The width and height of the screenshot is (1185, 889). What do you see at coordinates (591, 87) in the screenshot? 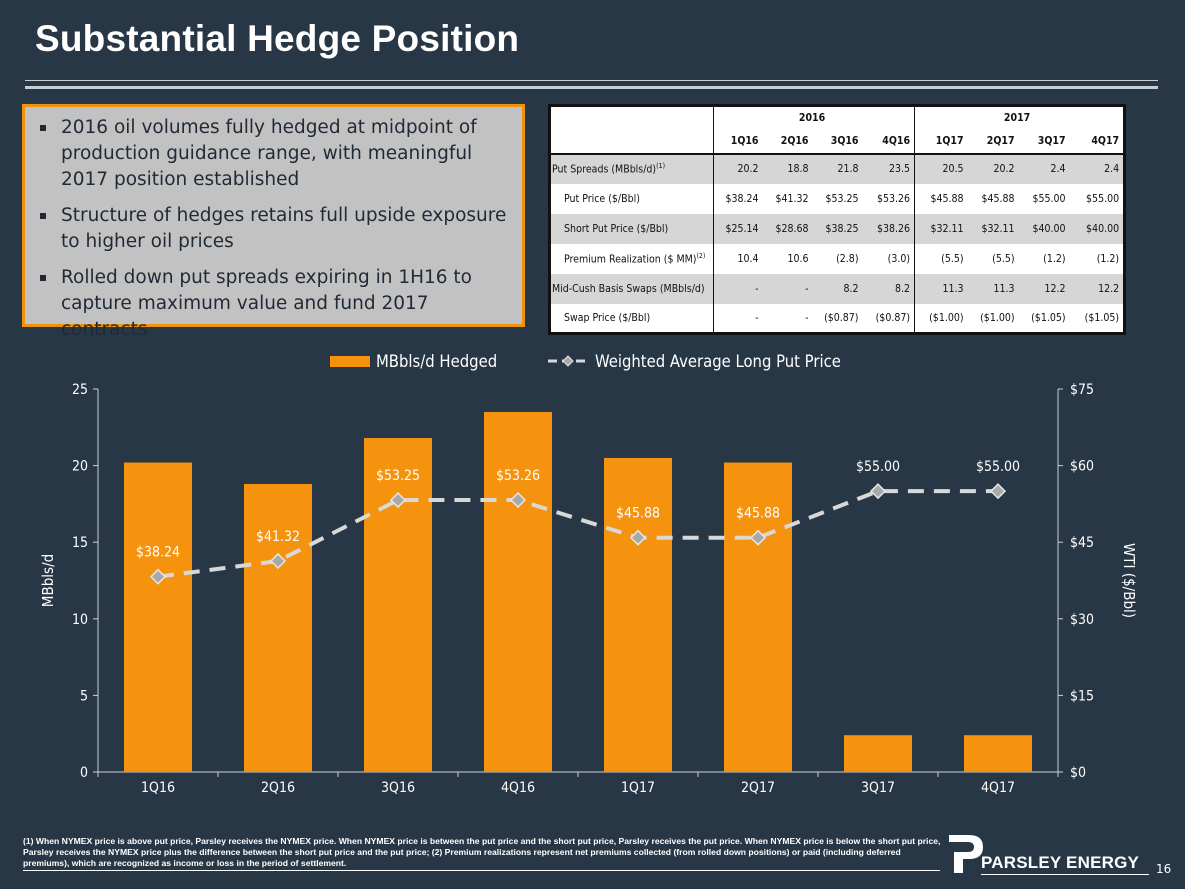
I see `title-rule-thick` at bounding box center [591, 87].